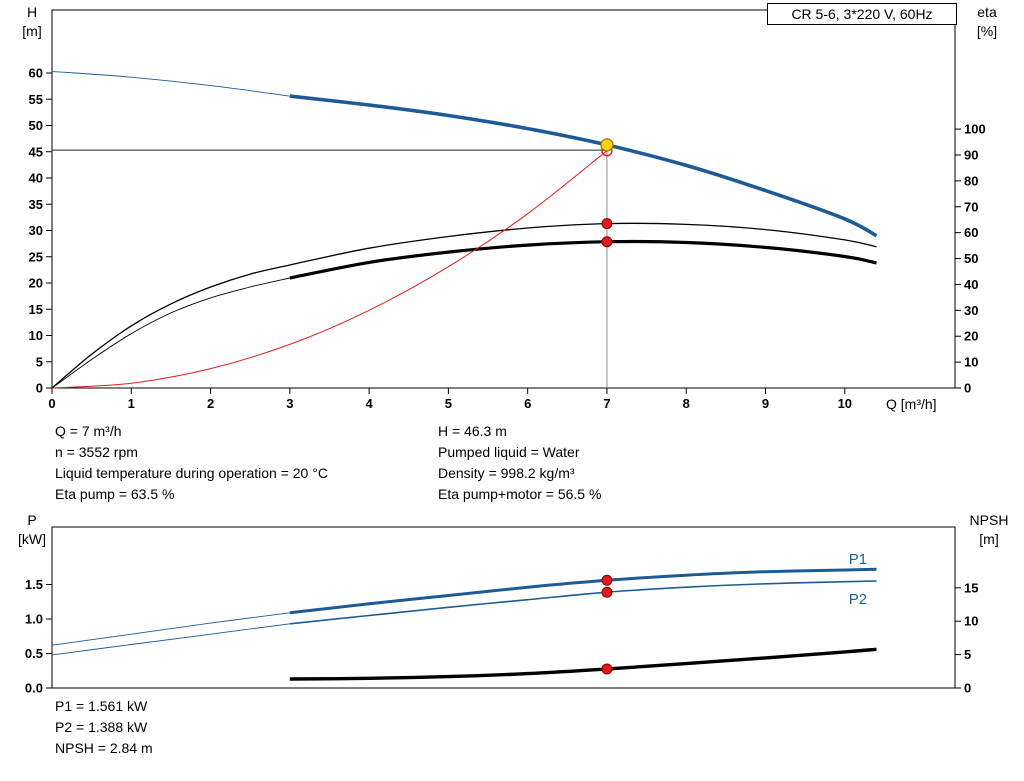 This screenshot has width=1024, height=781. What do you see at coordinates (370, 403) in the screenshot?
I see `qh-x-tick-label: 4` at bounding box center [370, 403].